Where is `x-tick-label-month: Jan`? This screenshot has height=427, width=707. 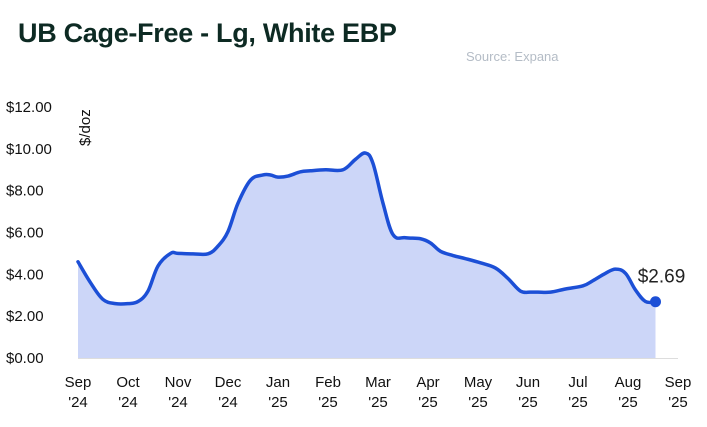 x-tick-label-month: Jan is located at coordinates (278, 382).